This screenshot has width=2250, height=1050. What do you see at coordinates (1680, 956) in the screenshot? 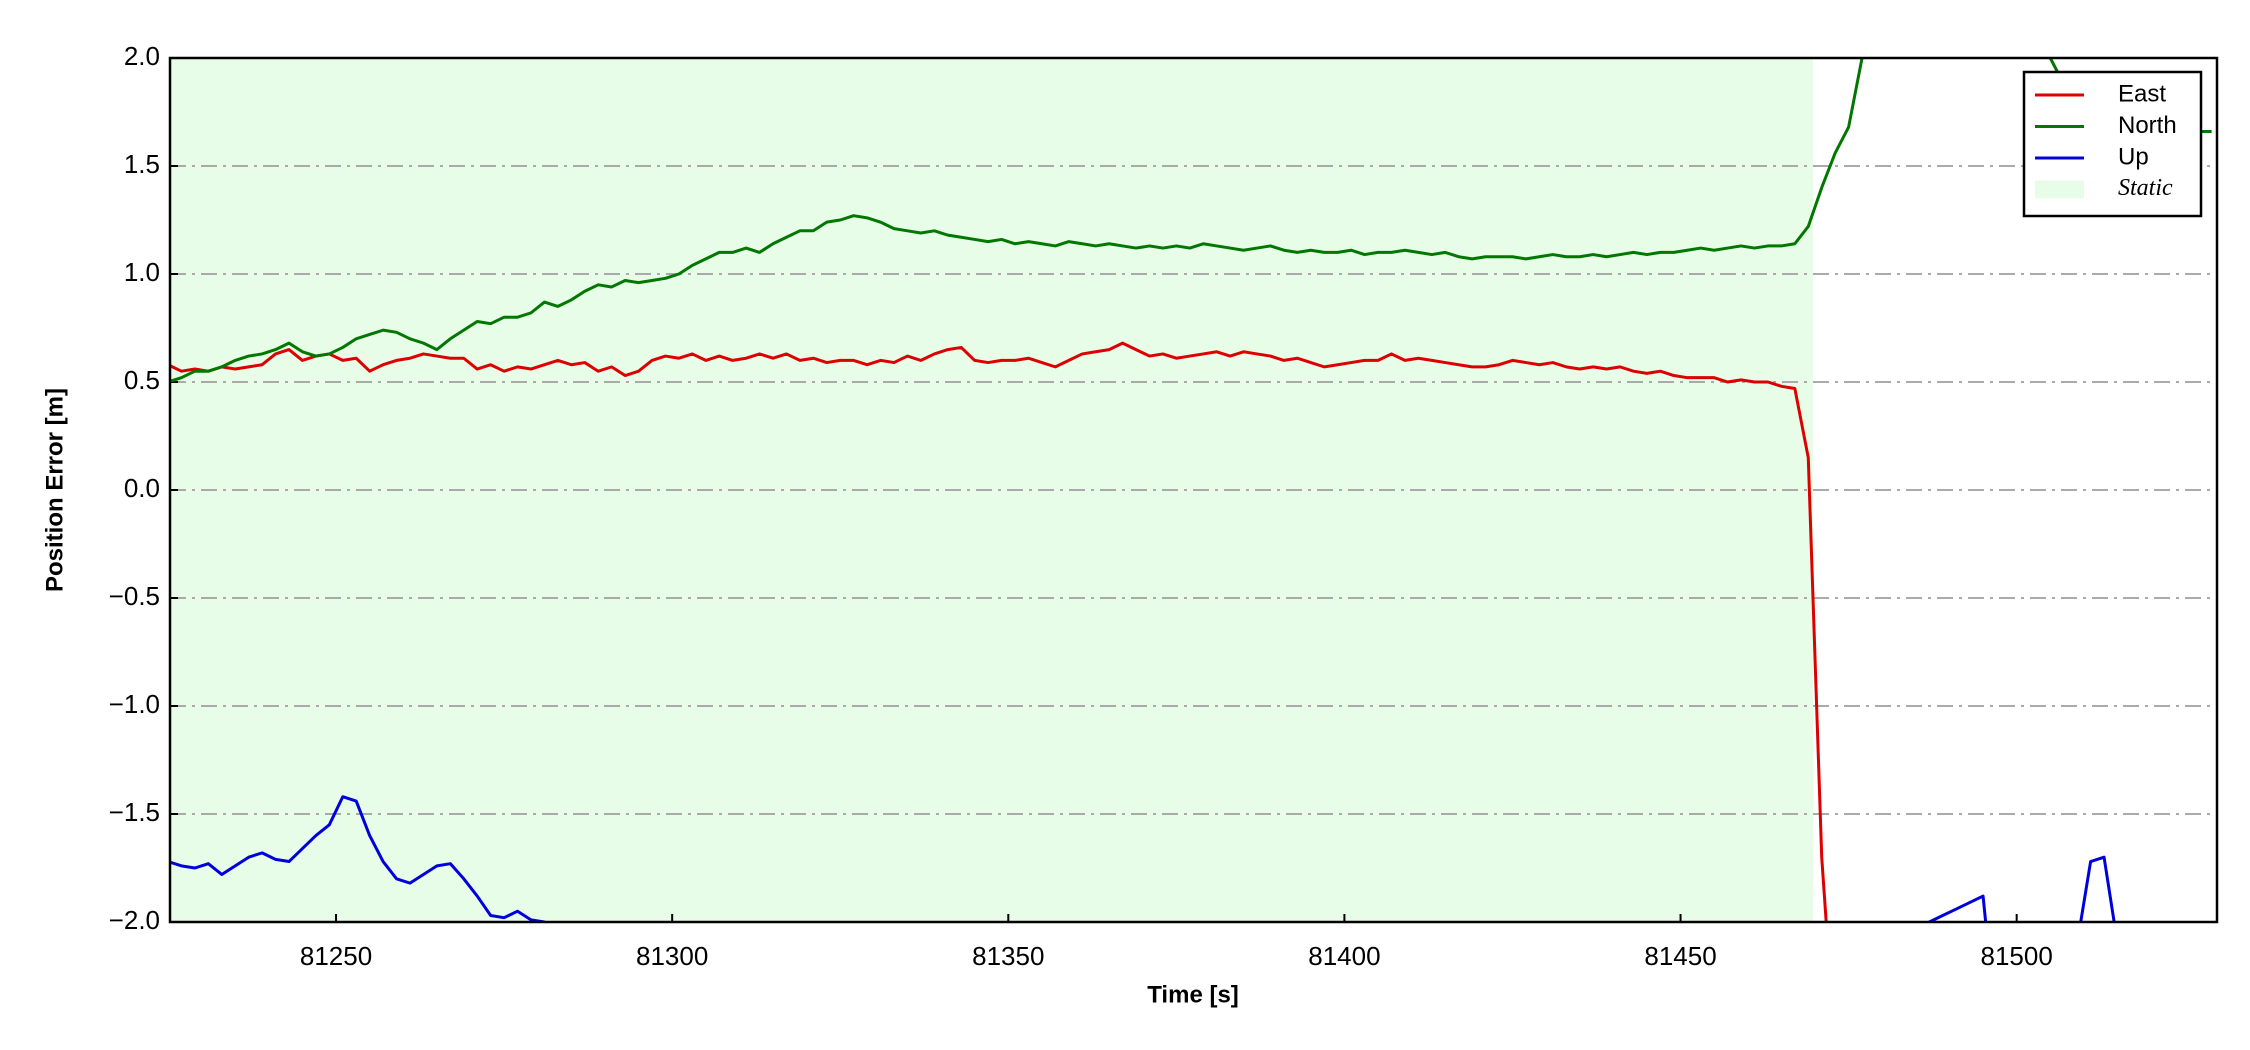
I see `x-tick-label: 81450` at bounding box center [1680, 956].